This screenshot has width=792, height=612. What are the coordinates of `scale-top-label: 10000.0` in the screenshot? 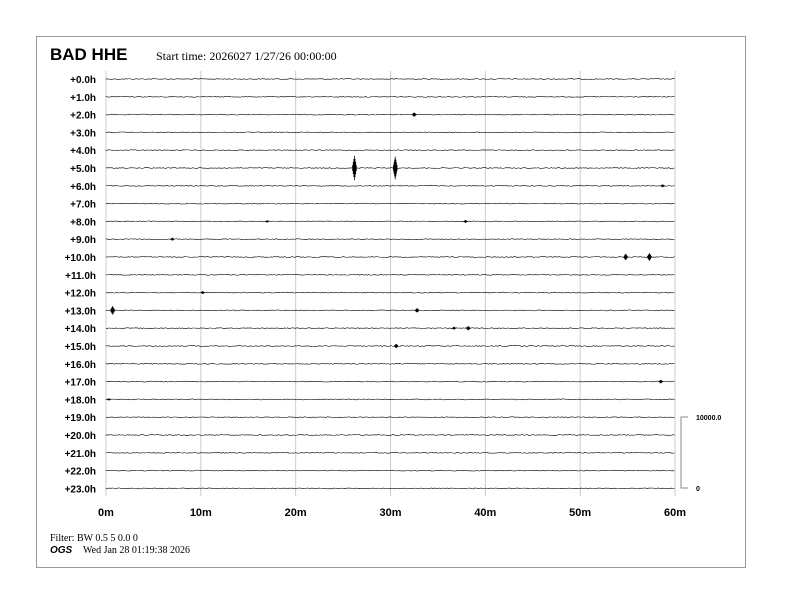 It's located at (708, 418).